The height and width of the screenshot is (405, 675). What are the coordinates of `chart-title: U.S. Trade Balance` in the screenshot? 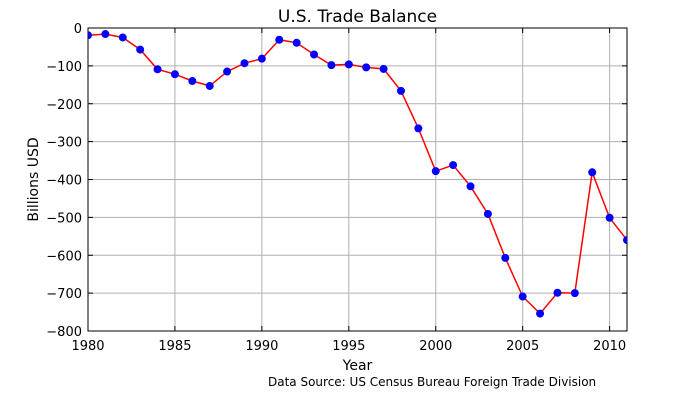 It's located at (357, 17).